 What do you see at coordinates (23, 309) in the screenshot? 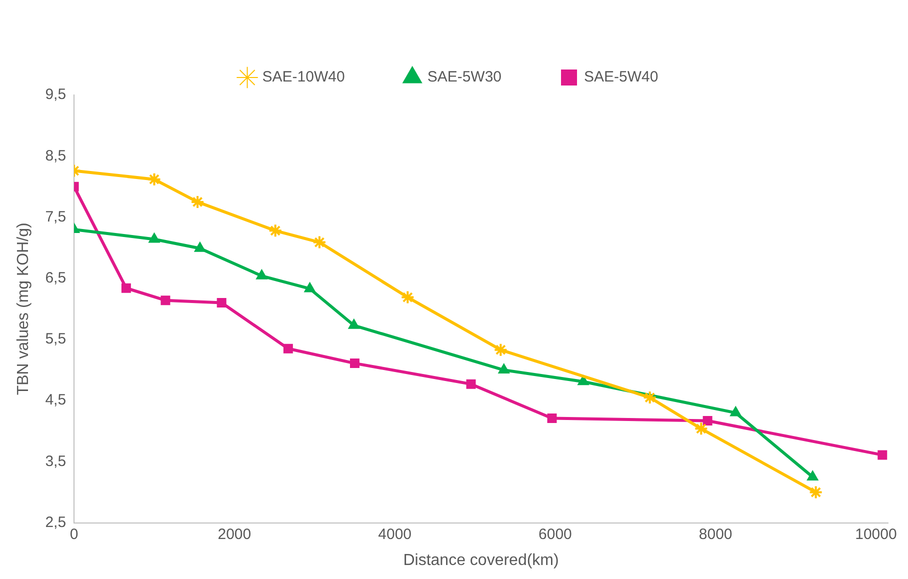
I see `y-axis-title: TBN values (mg KOH/g)` at bounding box center [23, 309].